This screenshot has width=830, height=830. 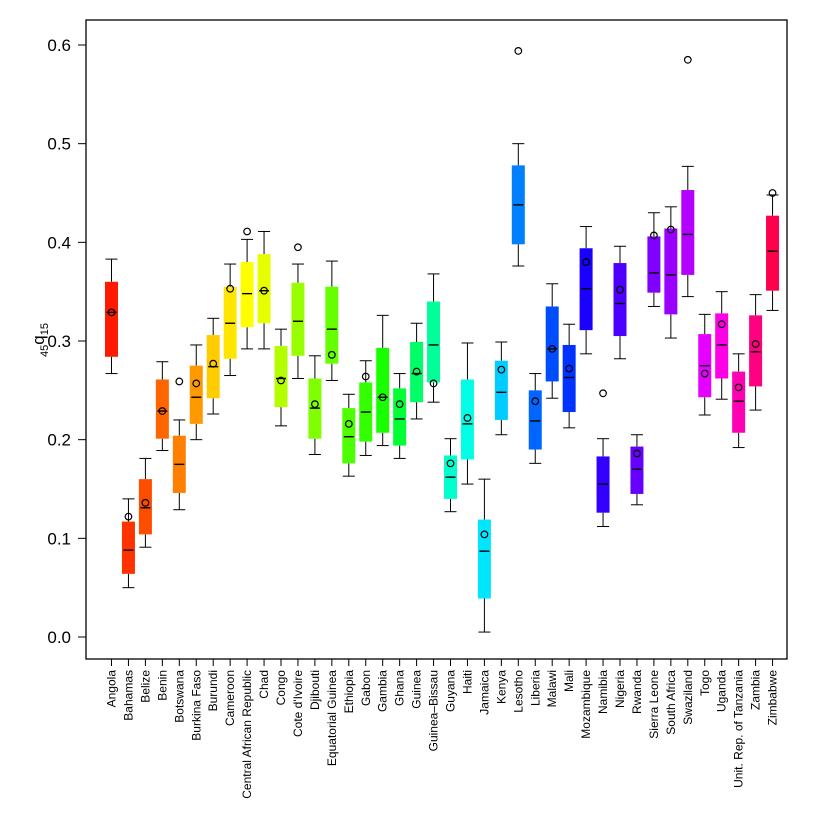 What do you see at coordinates (383, 691) in the screenshot?
I see `x-tick-label: Gambia` at bounding box center [383, 691].